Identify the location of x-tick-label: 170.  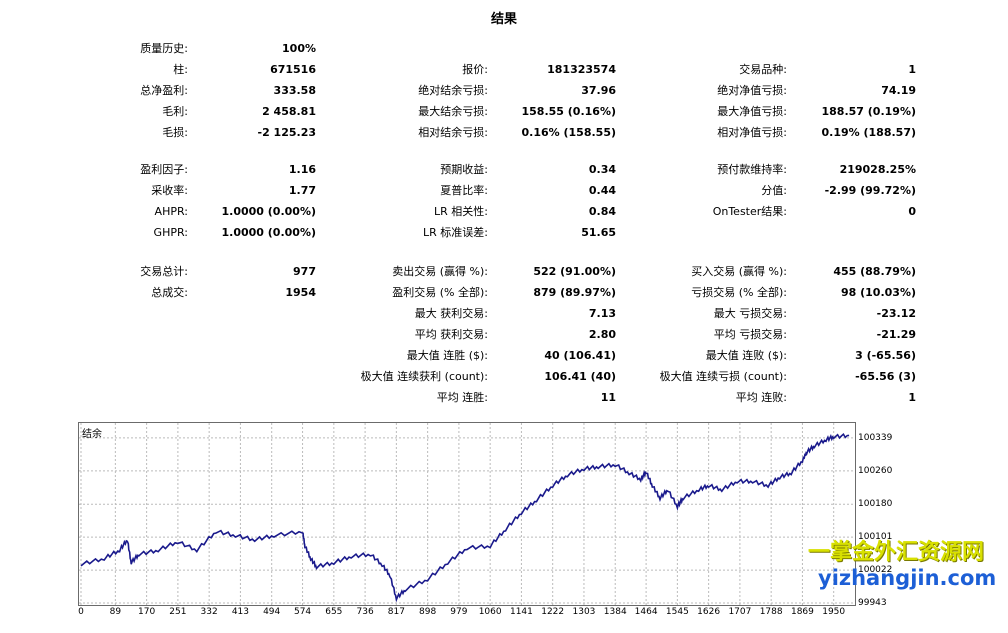
(147, 612).